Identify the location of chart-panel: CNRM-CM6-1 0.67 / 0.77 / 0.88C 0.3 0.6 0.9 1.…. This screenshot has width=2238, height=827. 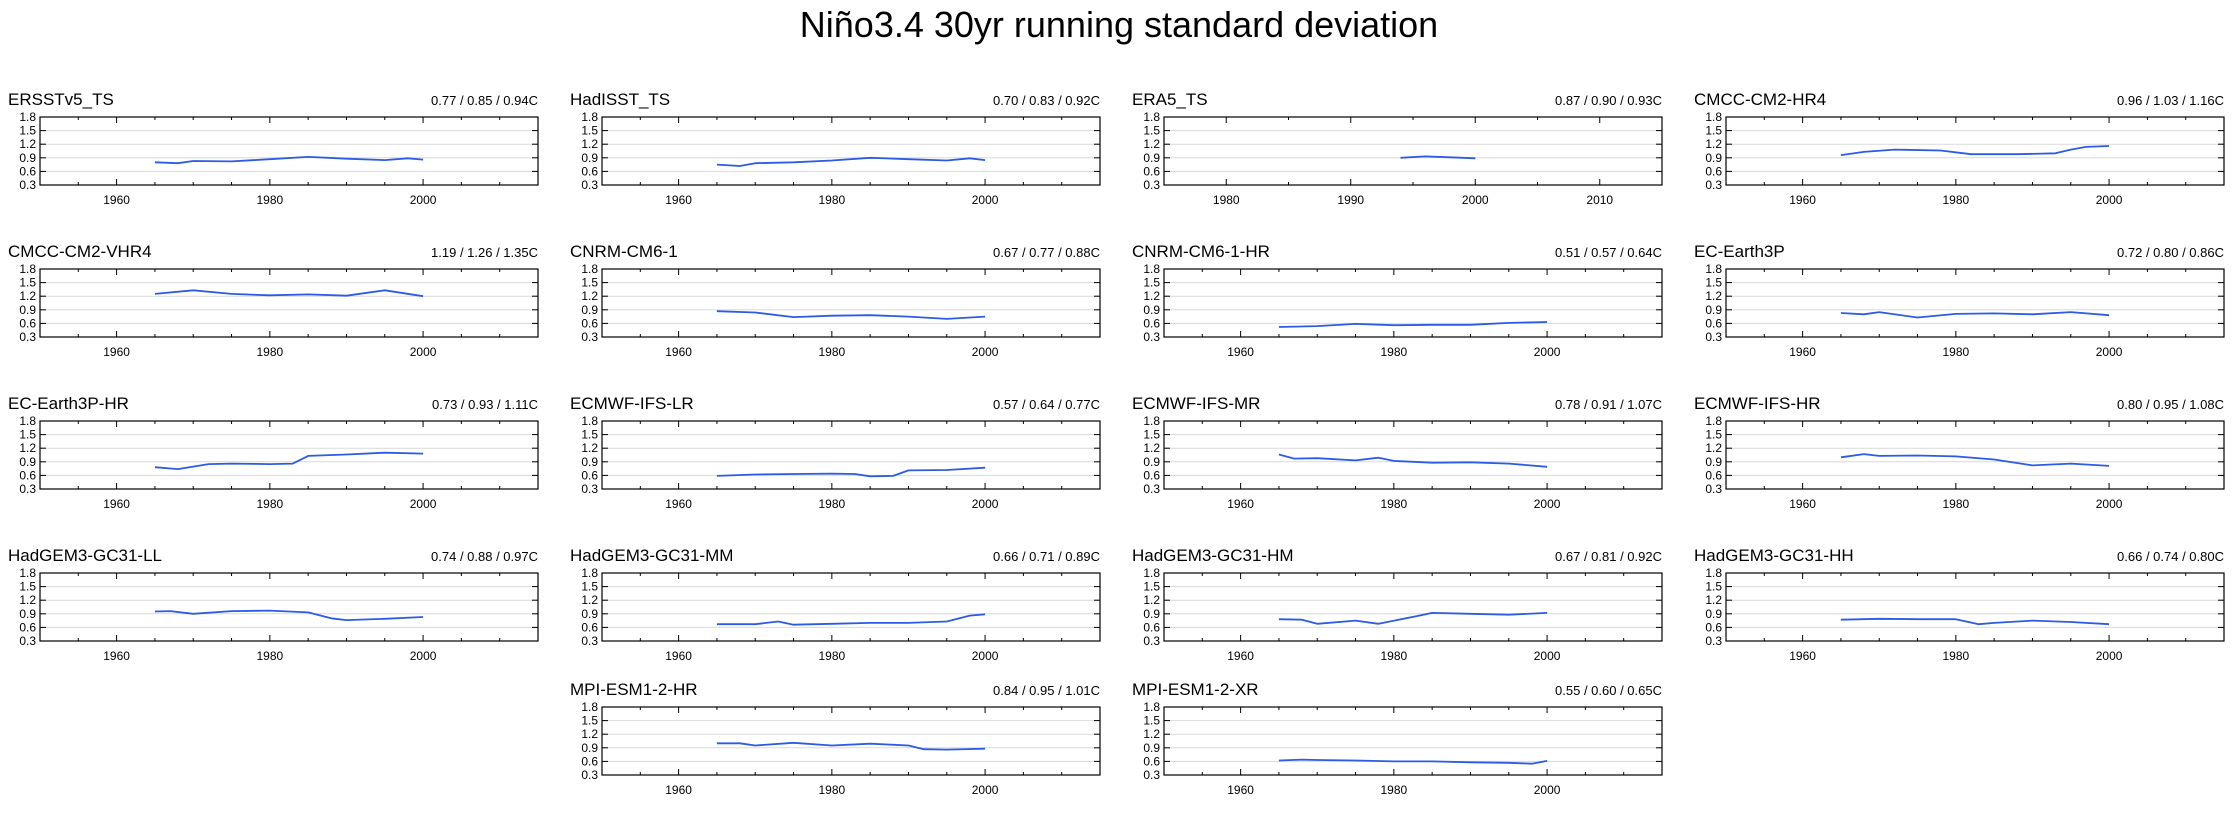
(835, 300).